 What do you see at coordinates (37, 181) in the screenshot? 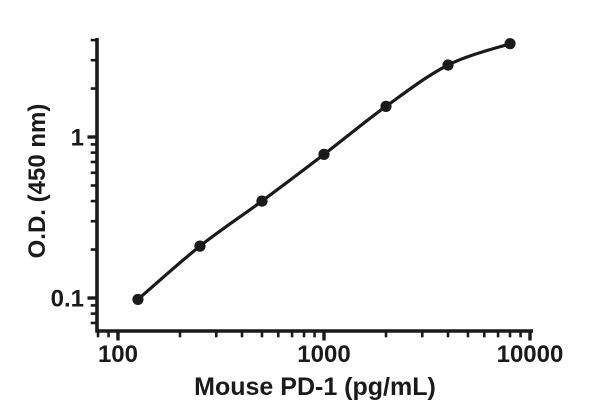
I see `y-axis-title: O.D. (450 nm)` at bounding box center [37, 181].